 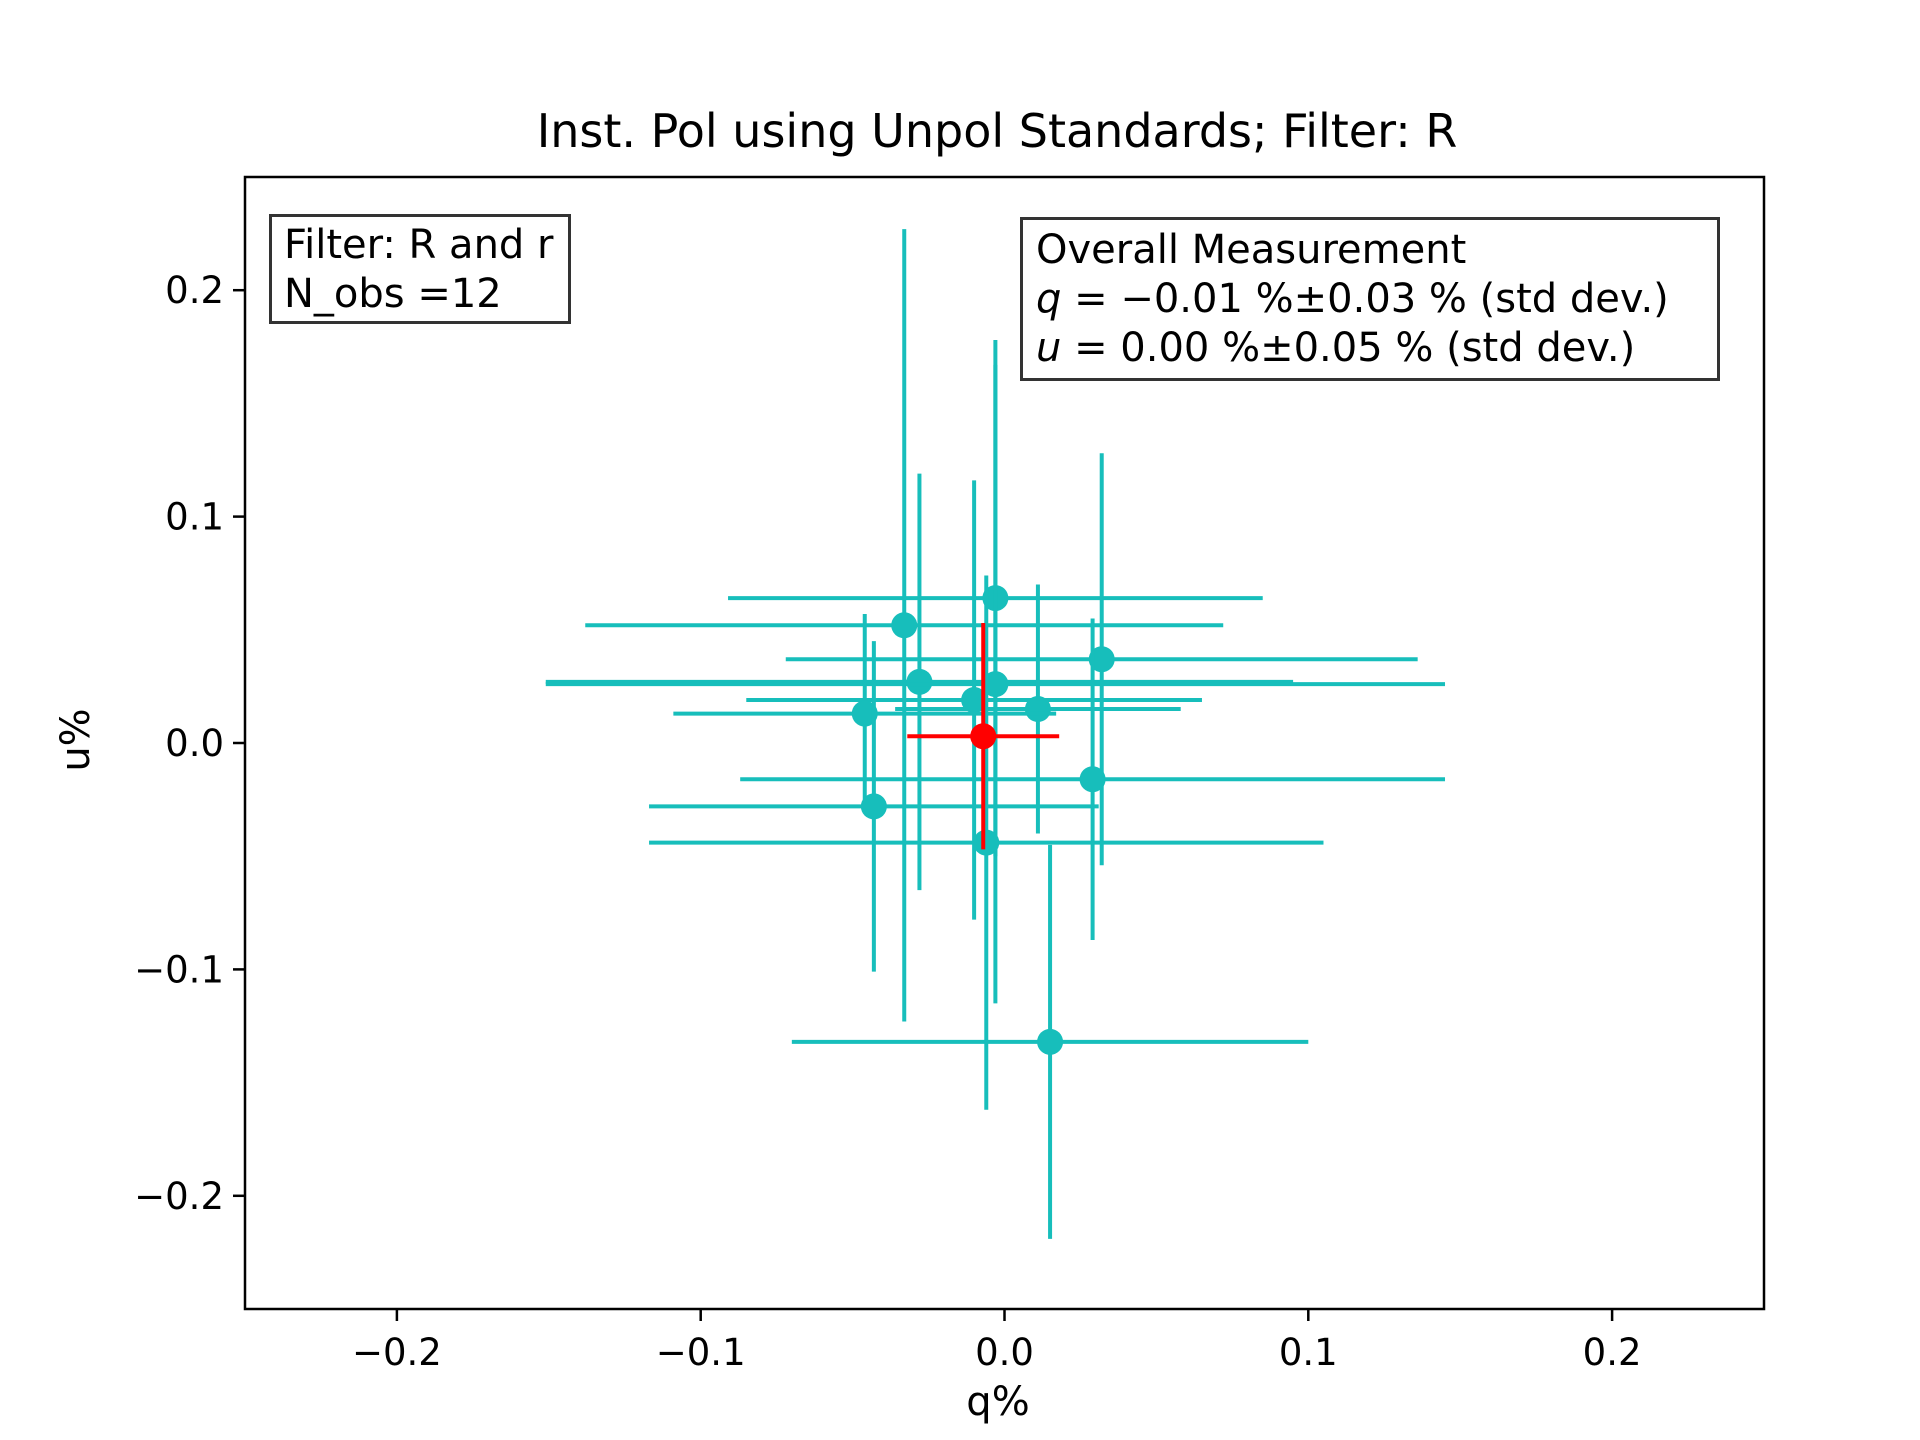 What do you see at coordinates (397, 1352) in the screenshot?
I see `x-tick-label: −0.2` at bounding box center [397, 1352].